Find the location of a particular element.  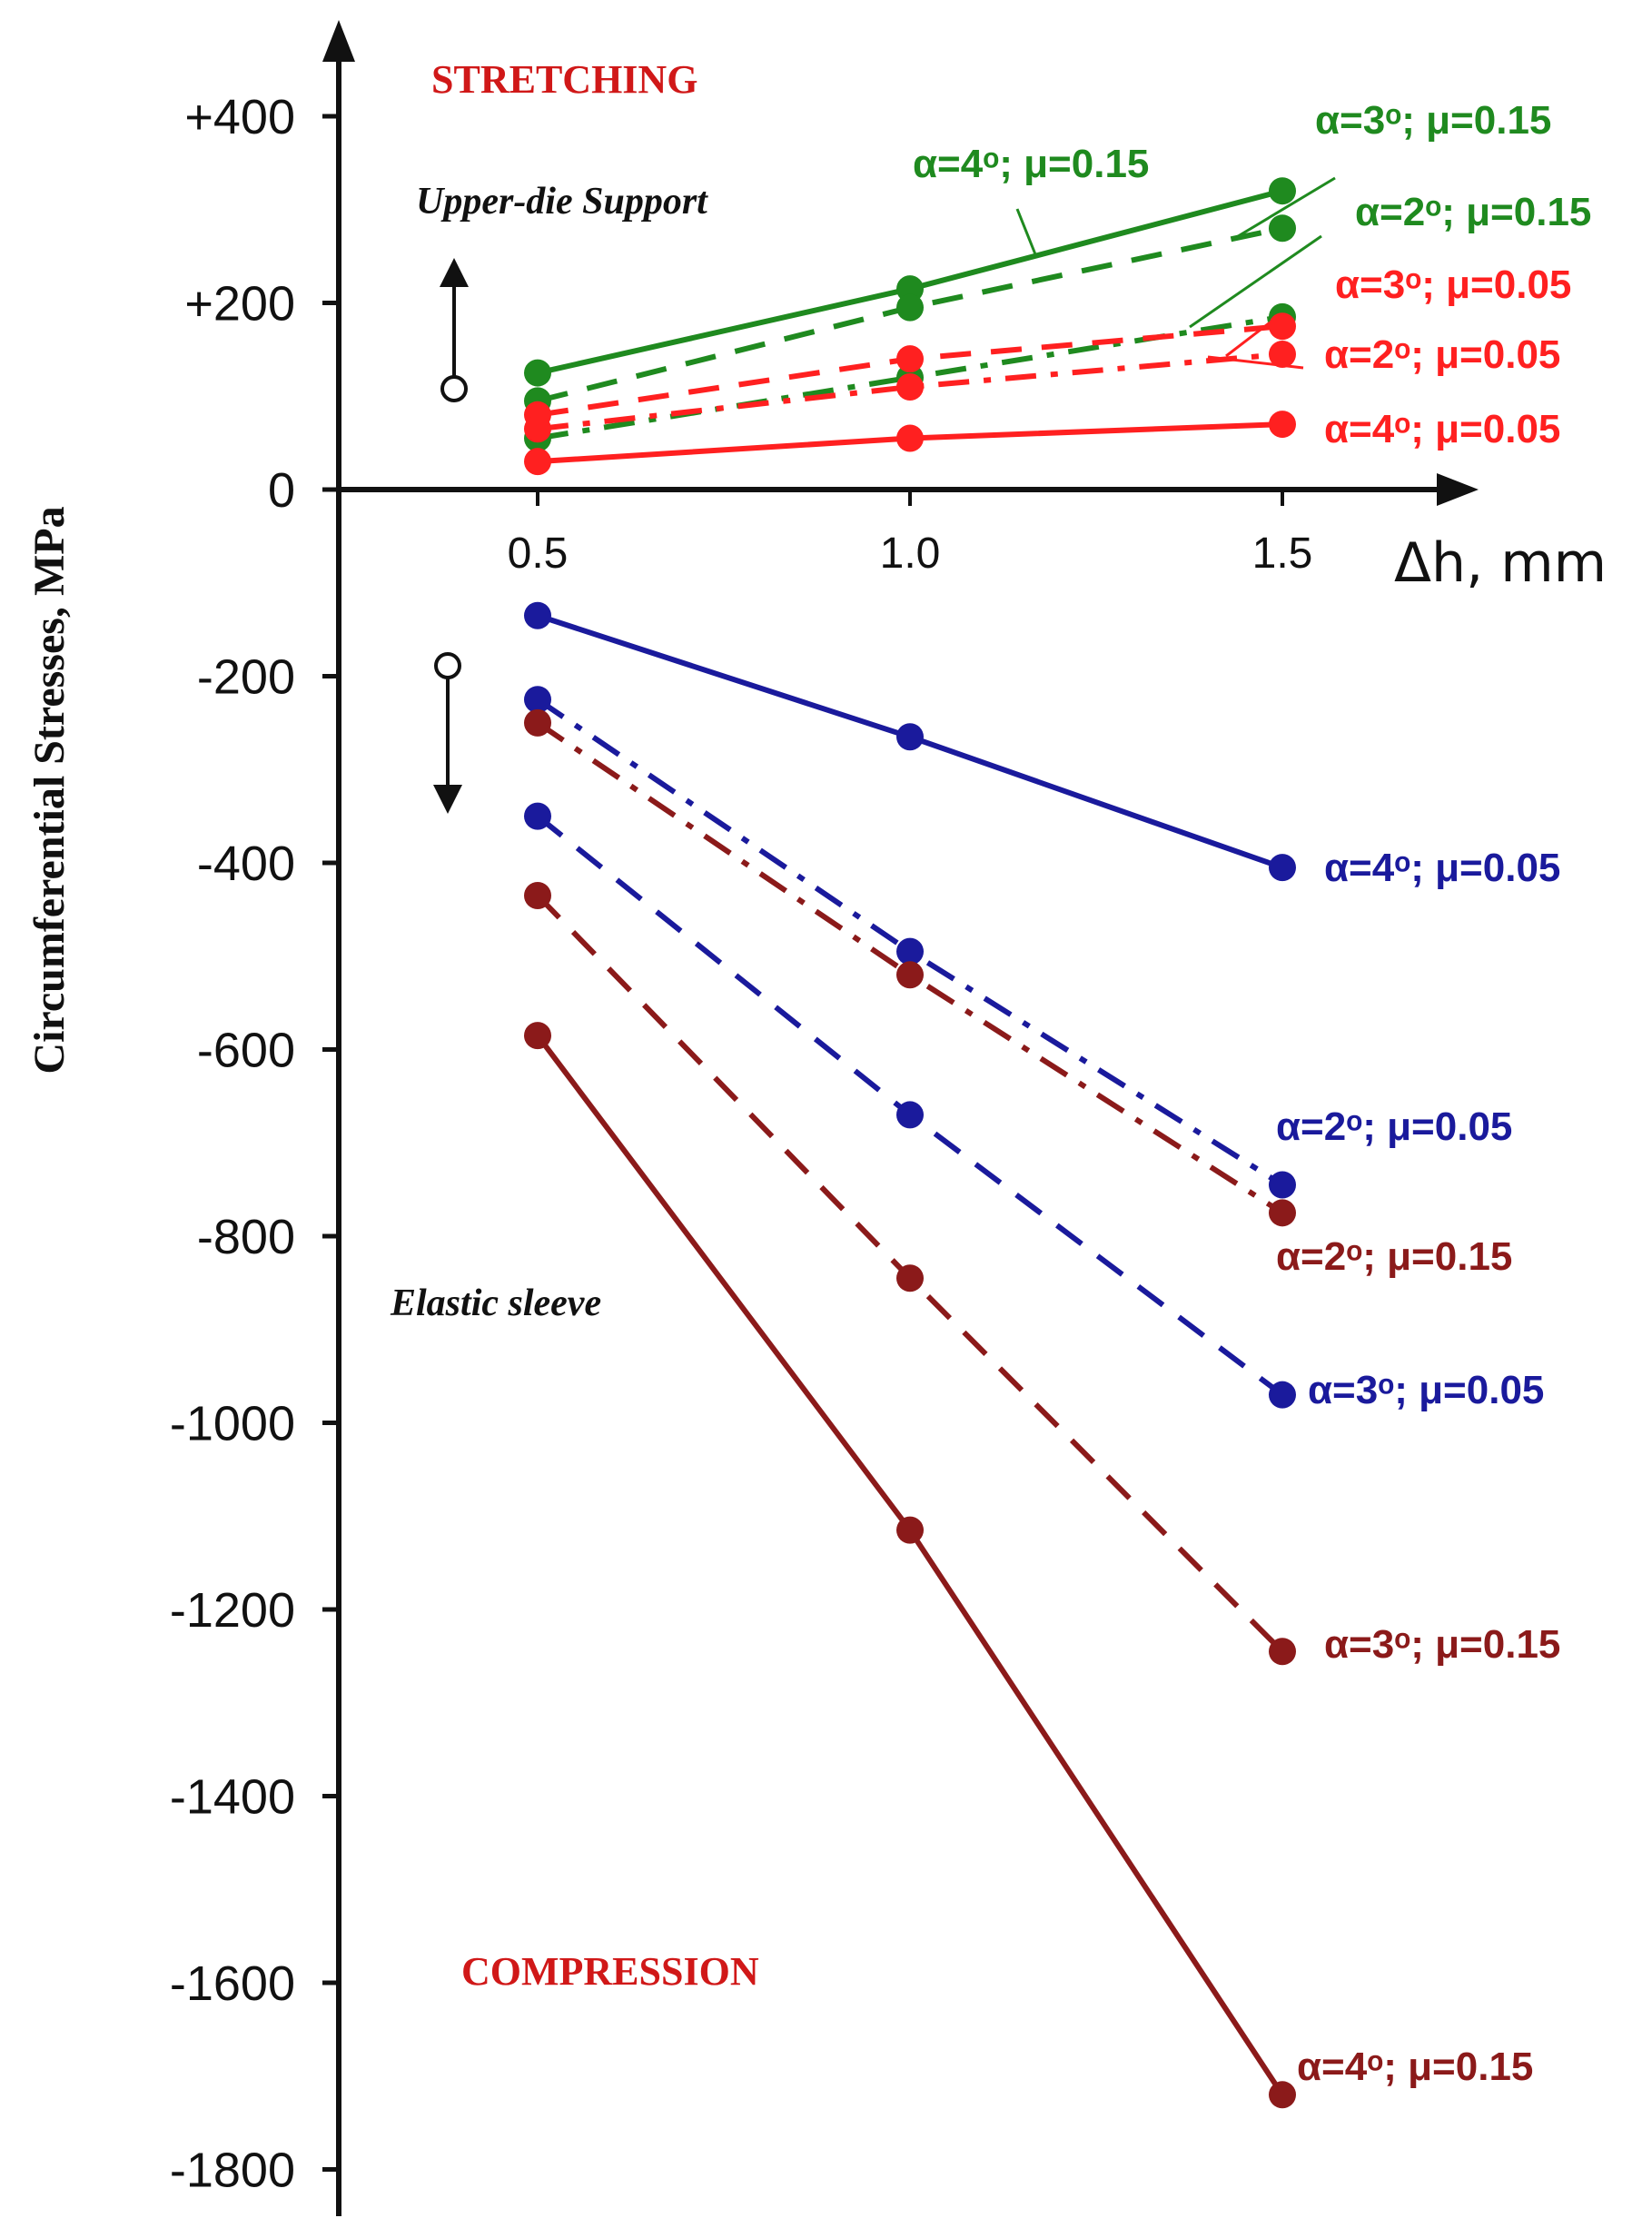

label-leaders is located at coordinates (1175, 273).